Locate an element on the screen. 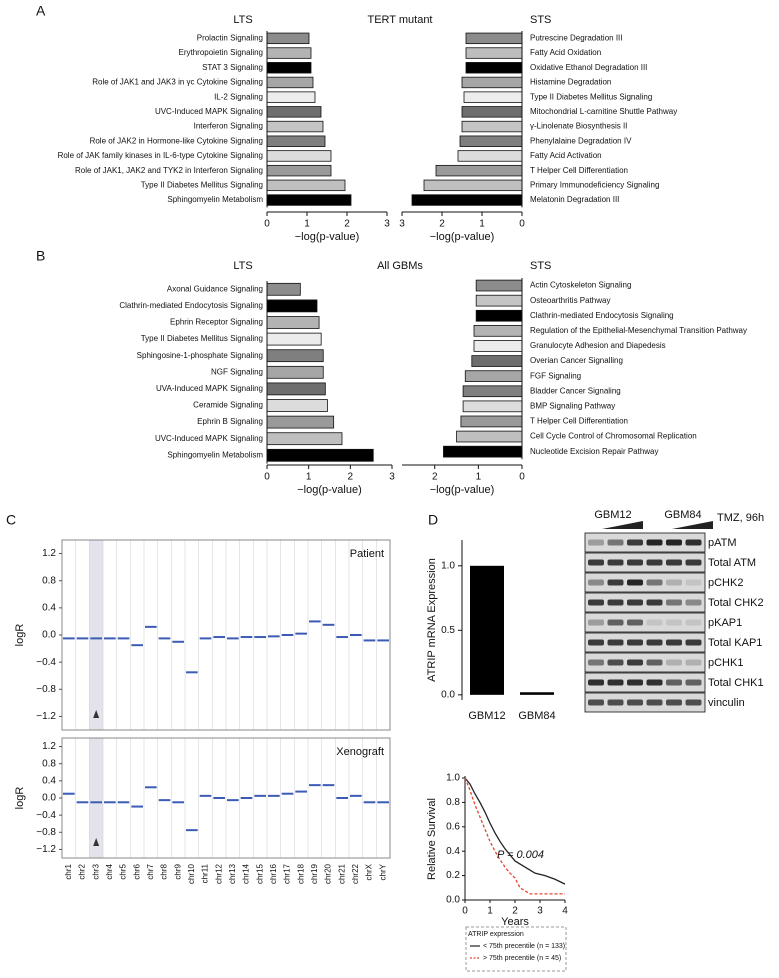  chart-title: All GBMs is located at coordinates (400, 266).